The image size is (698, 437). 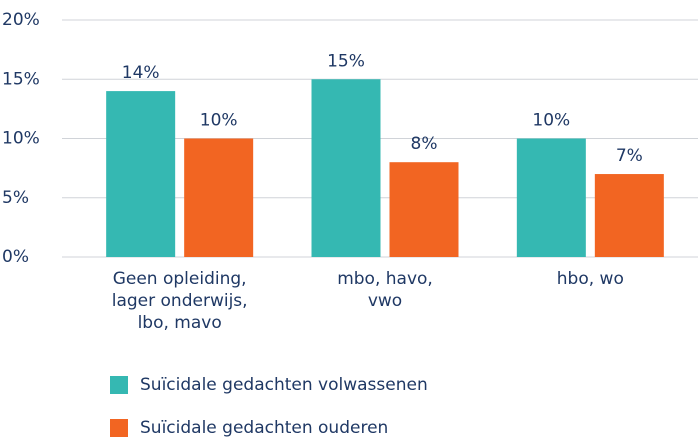 I want to click on y-tick-label: 15%, so click(x=21, y=79).